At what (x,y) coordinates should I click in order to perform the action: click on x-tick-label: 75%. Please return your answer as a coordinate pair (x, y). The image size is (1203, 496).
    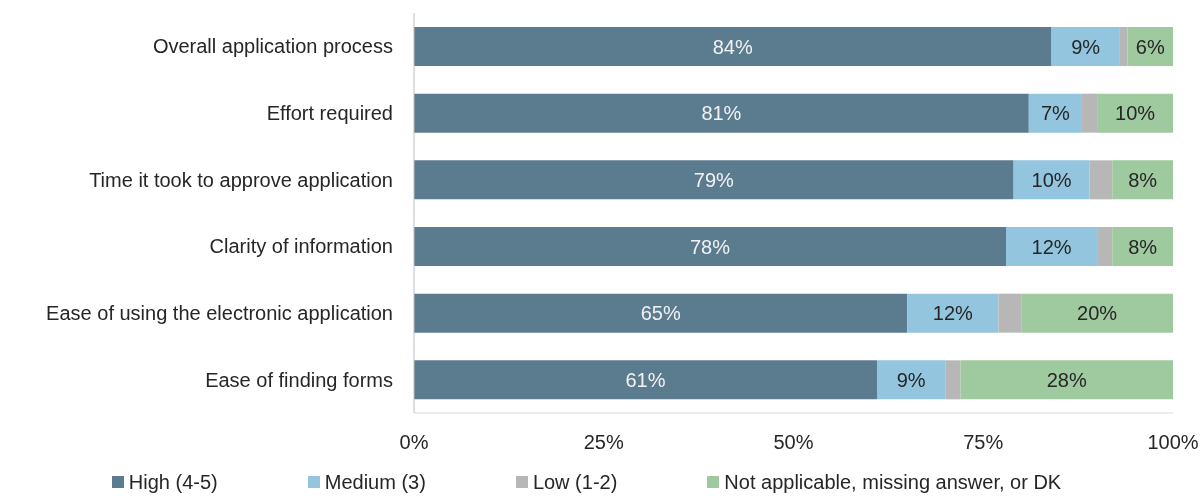
    Looking at the image, I should click on (983, 442).